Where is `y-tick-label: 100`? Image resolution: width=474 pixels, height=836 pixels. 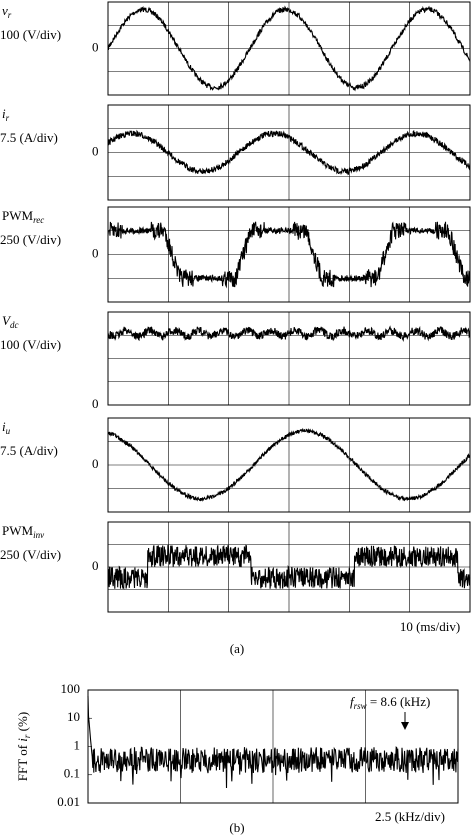 y-tick-label: 100 is located at coordinates (71, 688).